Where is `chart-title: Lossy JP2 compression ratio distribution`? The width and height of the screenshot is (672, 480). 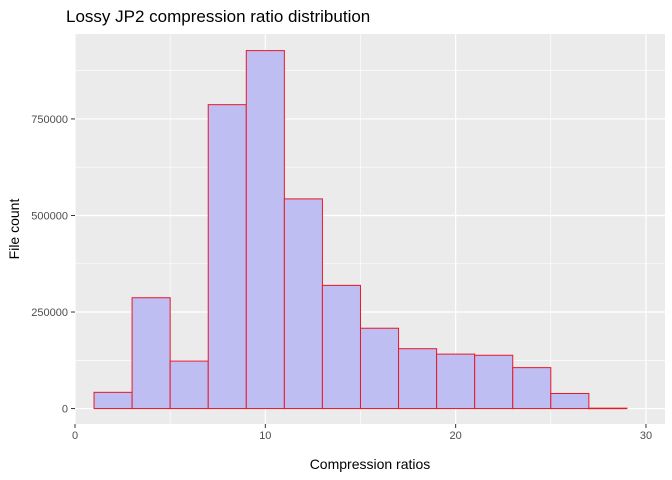 chart-title: Lossy JP2 compression ratio distribution is located at coordinates (218, 16).